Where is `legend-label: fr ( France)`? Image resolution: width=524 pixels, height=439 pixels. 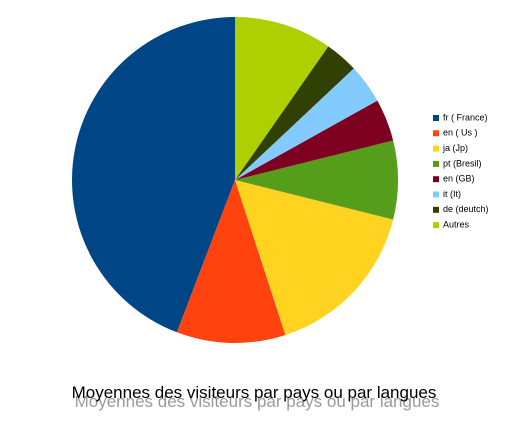
legend-label: fr ( France) is located at coordinates (465, 117).